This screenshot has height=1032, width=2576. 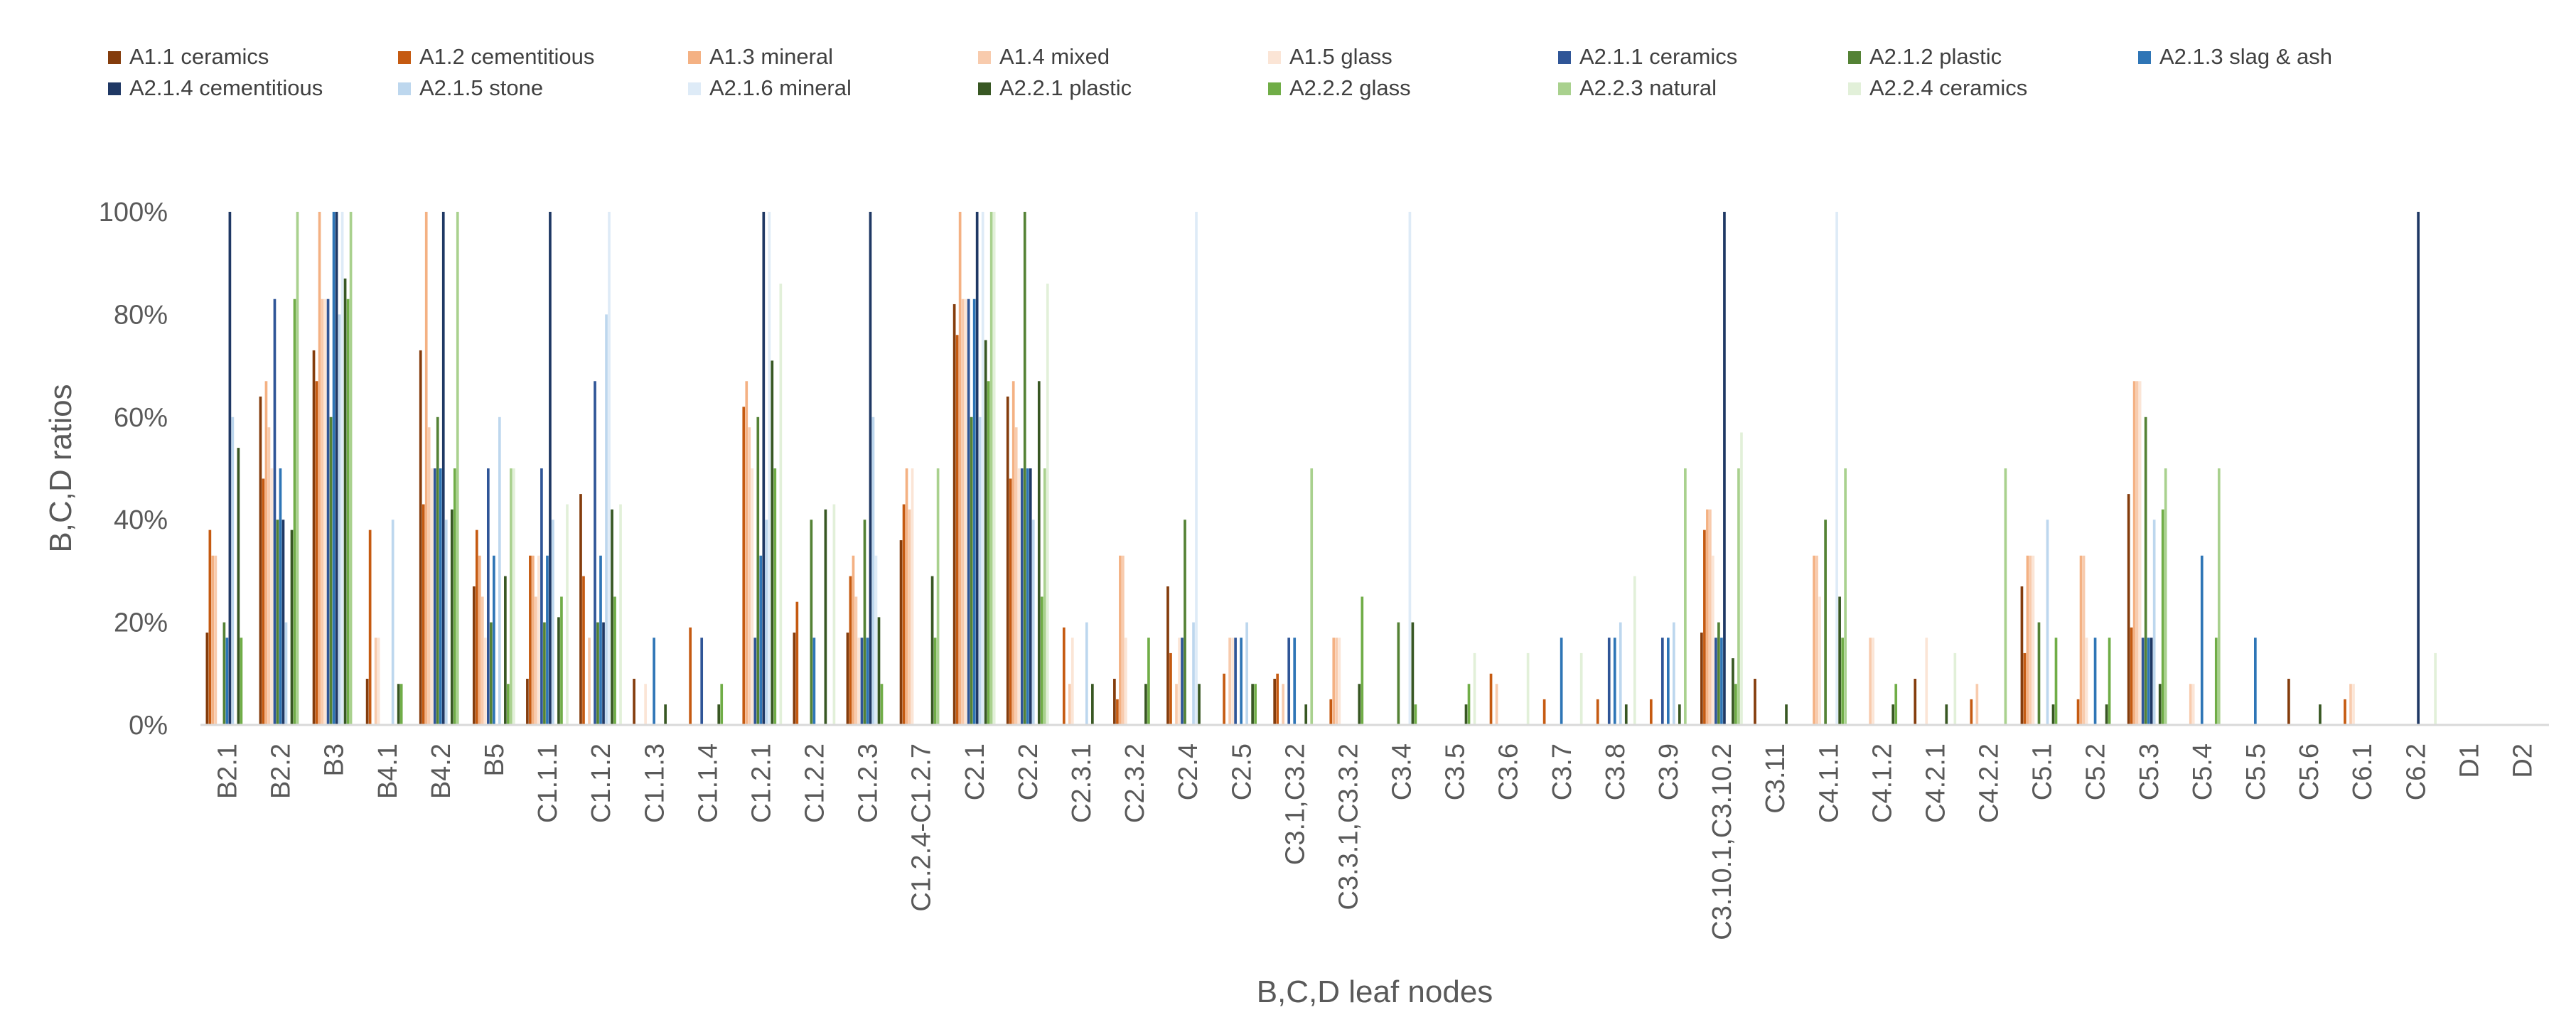 What do you see at coordinates (1948, 87) in the screenshot?
I see `legend-label: A2.2.4 ceramics` at bounding box center [1948, 87].